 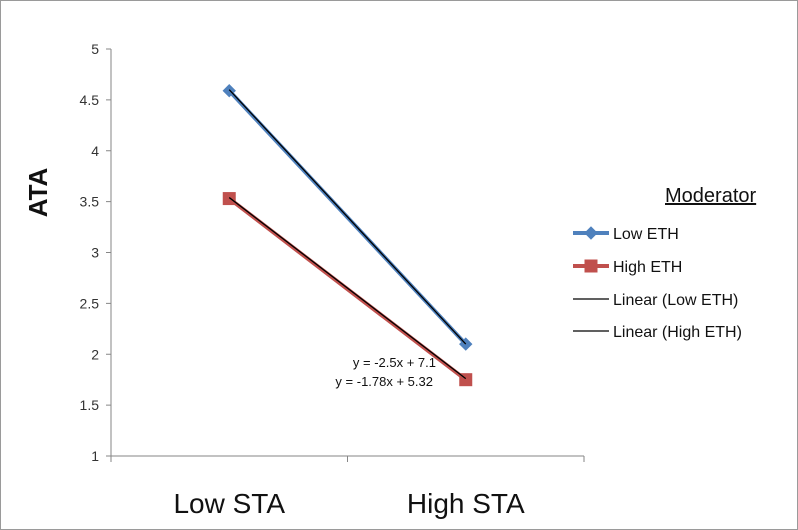 I want to click on y-tick-label: 5, so click(x=95, y=49).